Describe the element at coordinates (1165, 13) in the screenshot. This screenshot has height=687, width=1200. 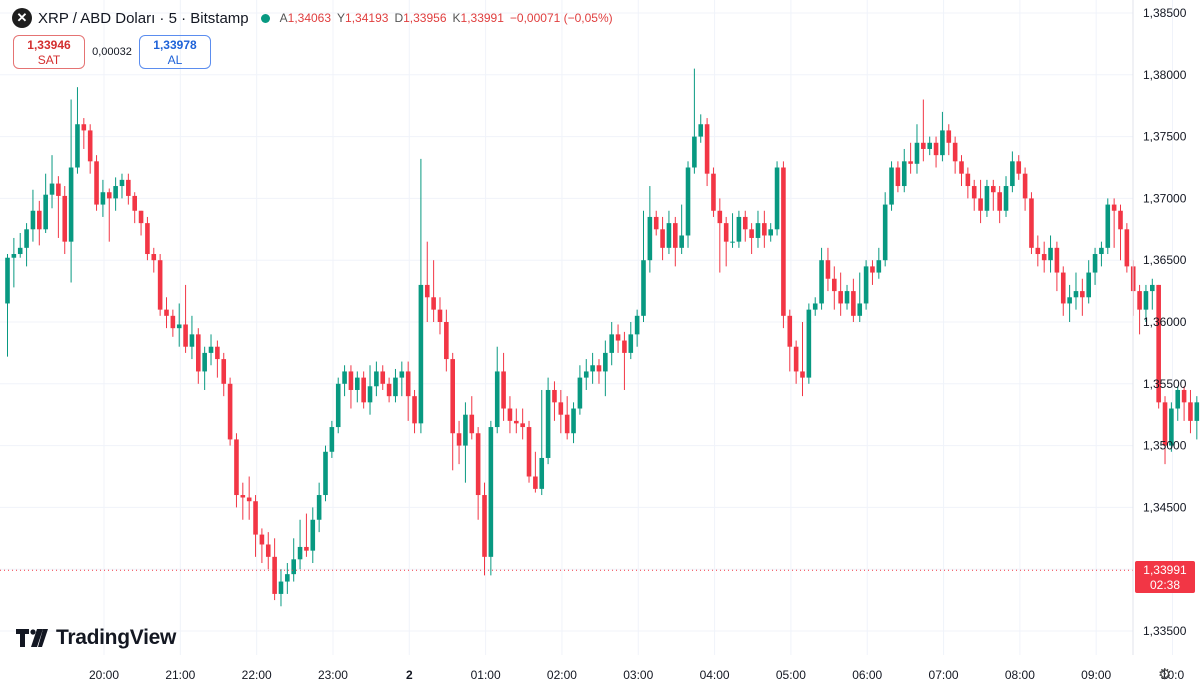
I see `price-tick-label: 1,38500` at that location.